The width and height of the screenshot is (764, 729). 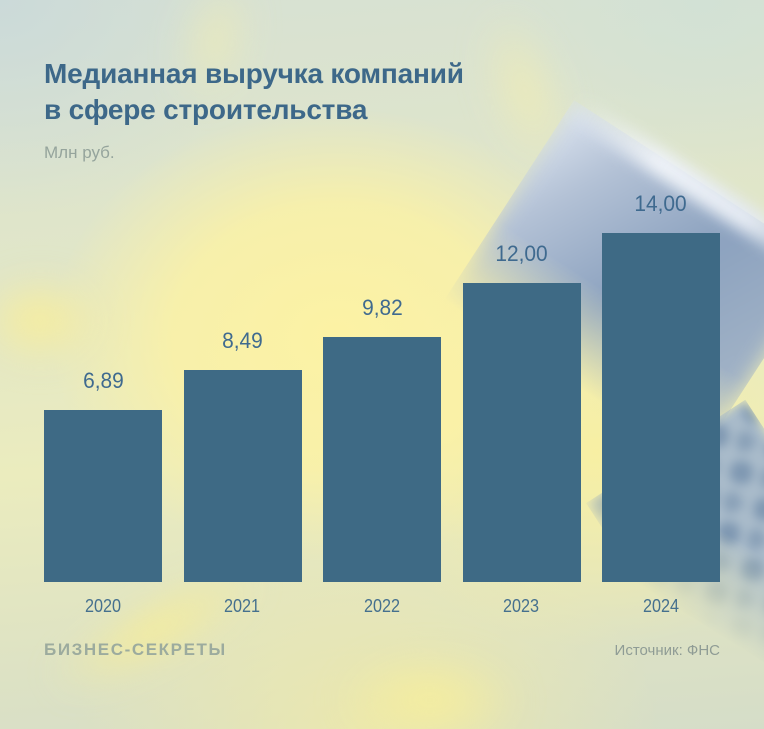 I want to click on chart-title-line-1: Медианная выручка компаний, so click(x=254, y=73).